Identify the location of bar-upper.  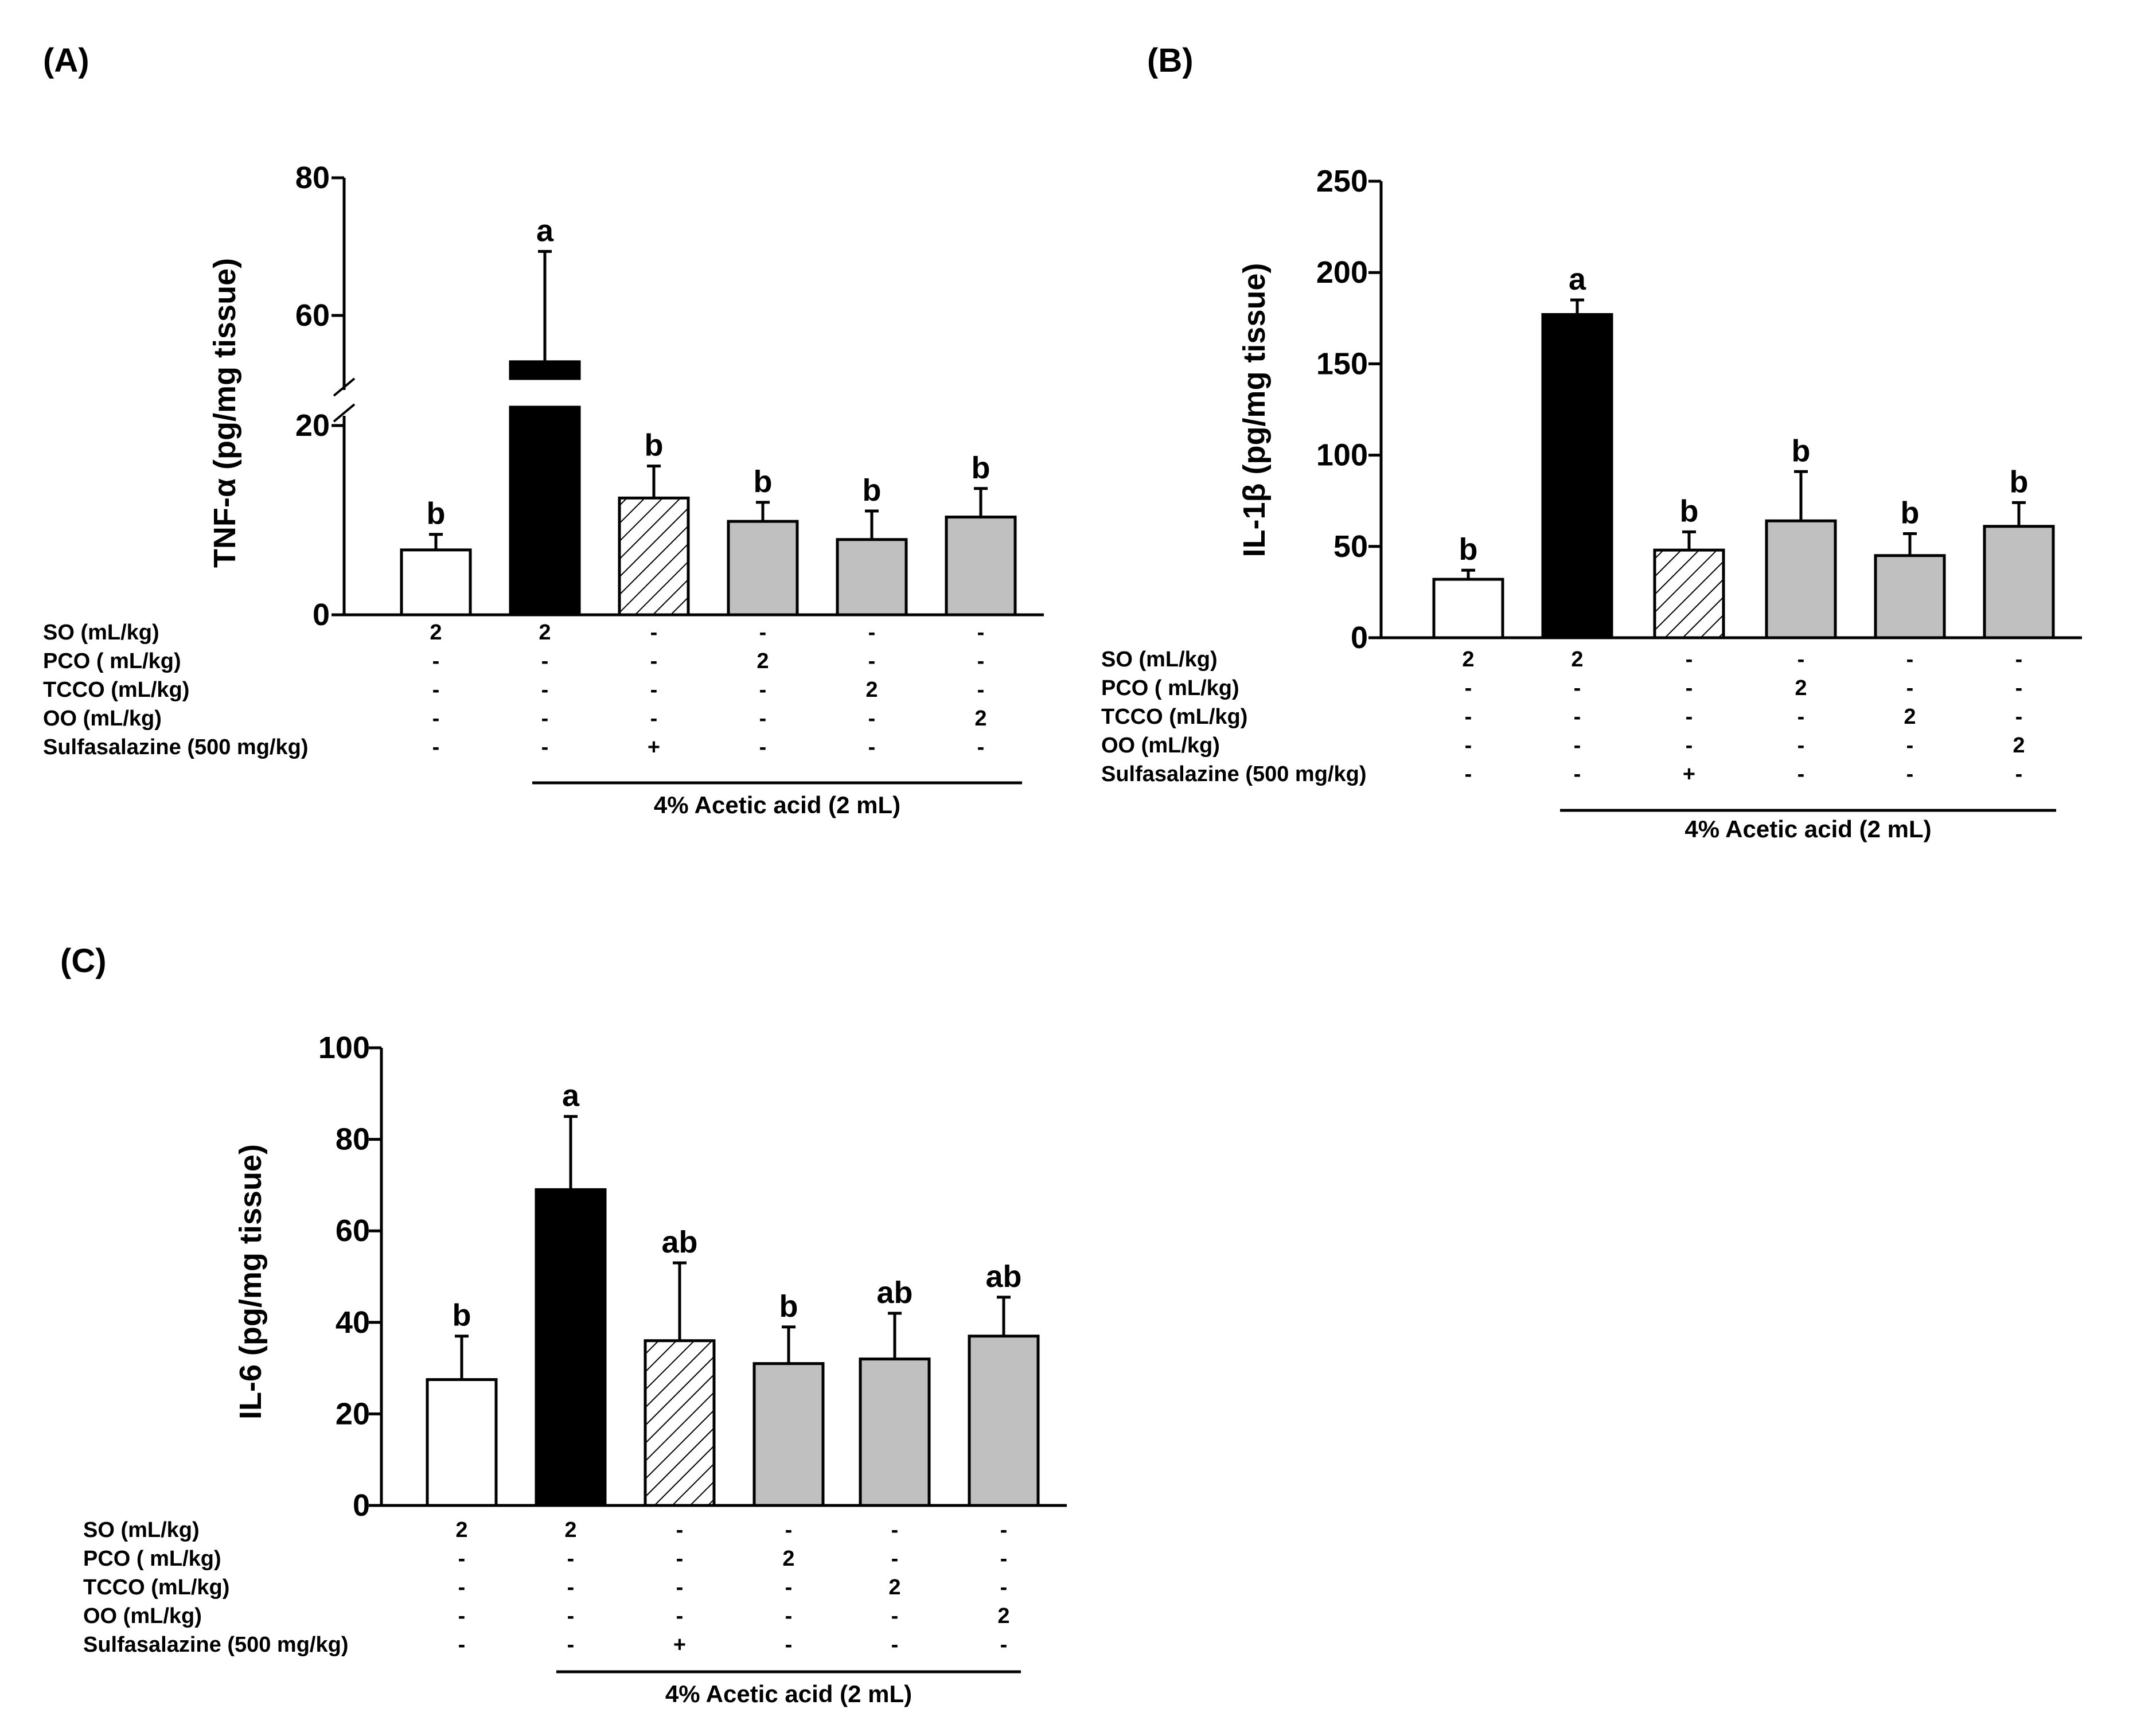
(545, 370).